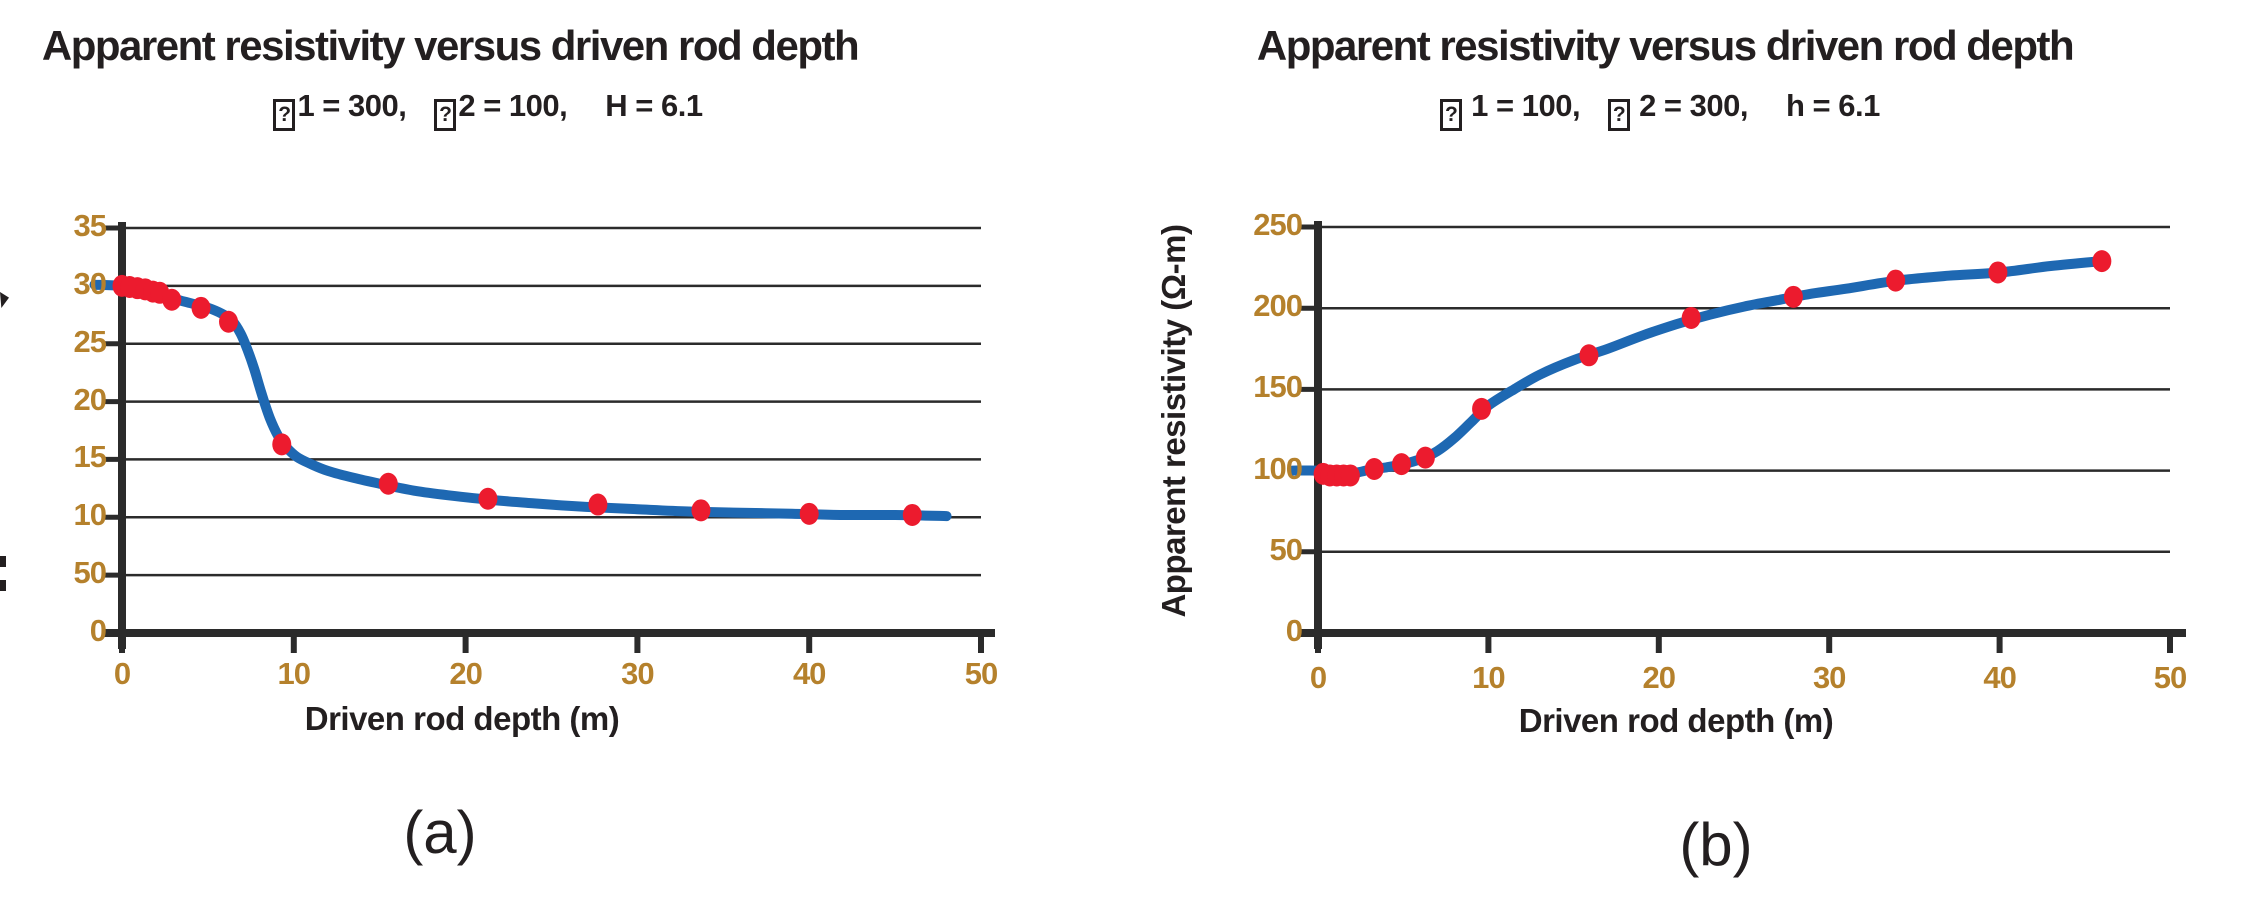 Image resolution: width=2244 pixels, height=915 pixels. Describe the element at coordinates (90, 399) in the screenshot. I see `y-tick-label: 20` at that location.